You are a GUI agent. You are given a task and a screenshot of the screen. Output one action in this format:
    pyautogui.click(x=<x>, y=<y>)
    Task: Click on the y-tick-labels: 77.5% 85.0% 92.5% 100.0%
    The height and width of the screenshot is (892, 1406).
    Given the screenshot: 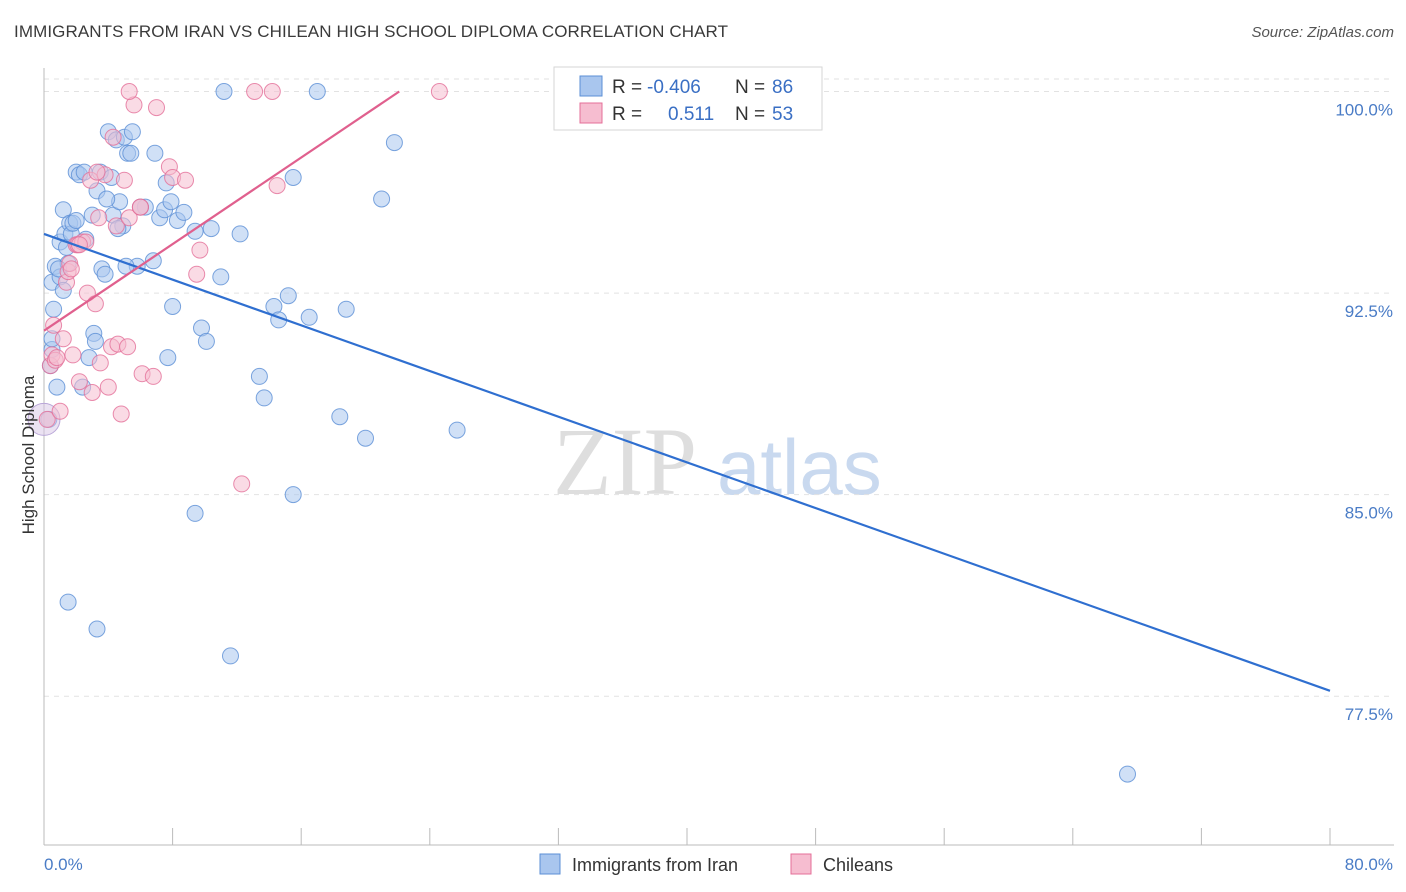 What is the action you would take?
    pyautogui.click(x=1364, y=413)
    